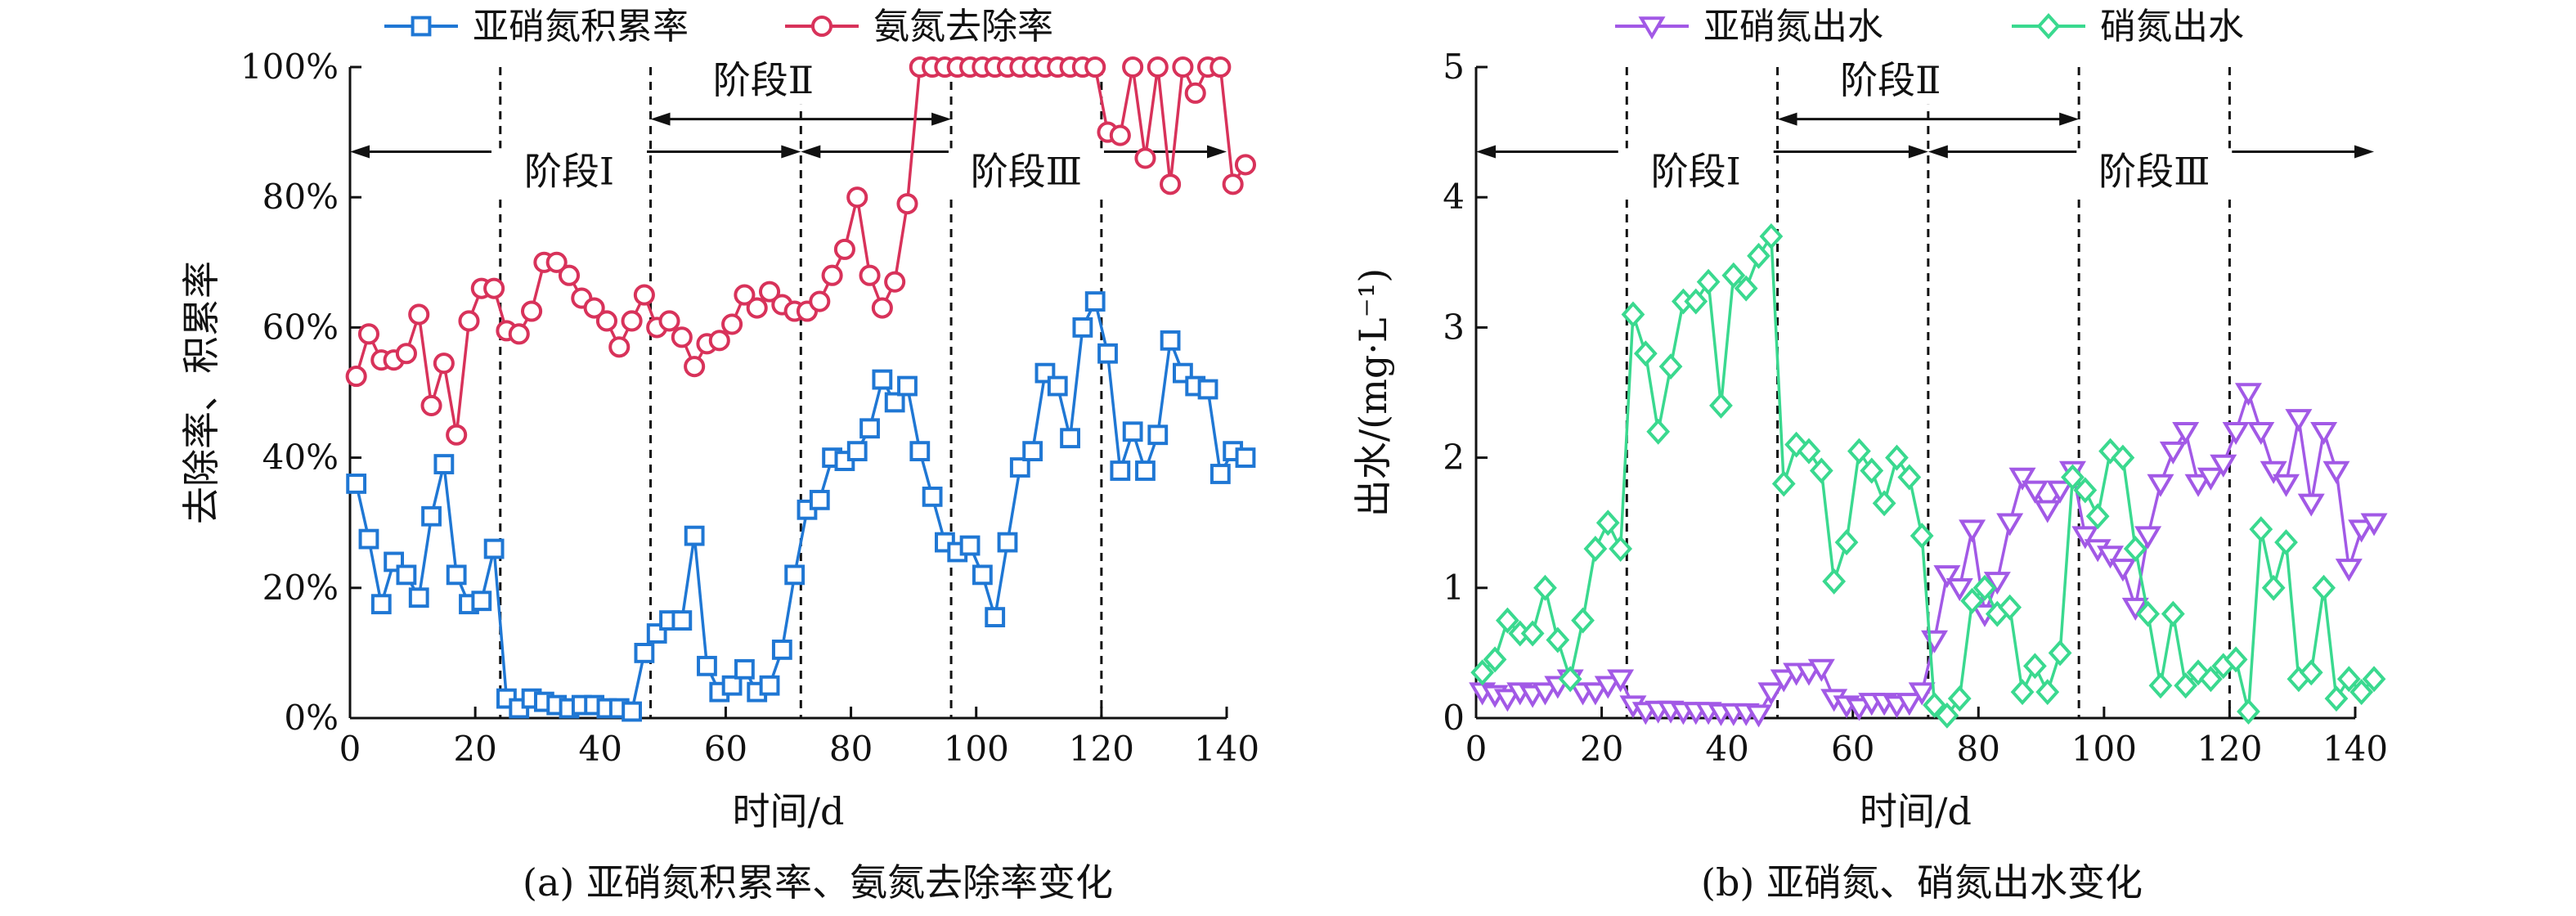  I want to click on y-axis-title: 去除率、积累率, so click(201, 392).